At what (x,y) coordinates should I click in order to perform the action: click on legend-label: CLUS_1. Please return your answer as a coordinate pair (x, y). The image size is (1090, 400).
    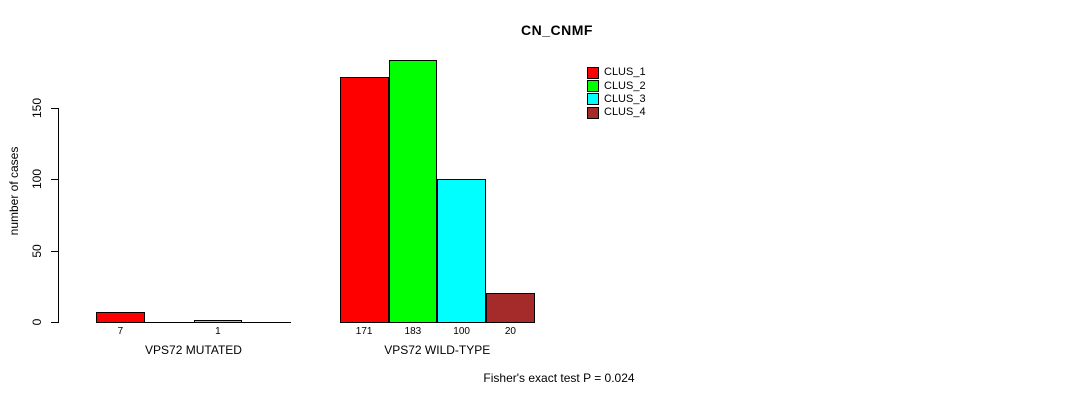
    Looking at the image, I should click on (625, 72).